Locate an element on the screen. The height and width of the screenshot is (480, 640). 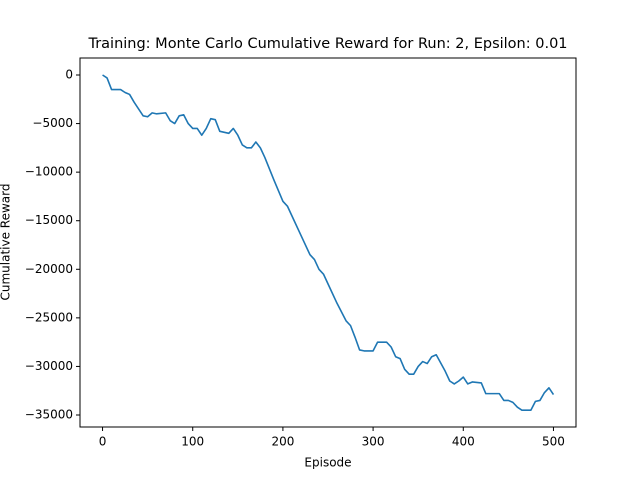
y-tick-label: −15000 is located at coordinates (49, 220).